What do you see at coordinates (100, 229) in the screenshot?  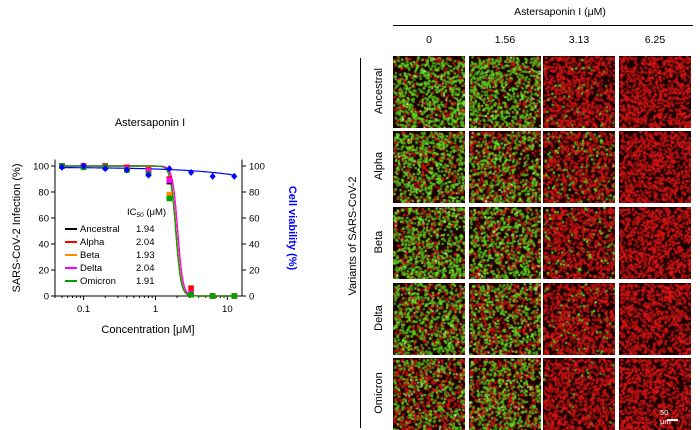 I see `legend-label-ancestral: Ancestral` at bounding box center [100, 229].